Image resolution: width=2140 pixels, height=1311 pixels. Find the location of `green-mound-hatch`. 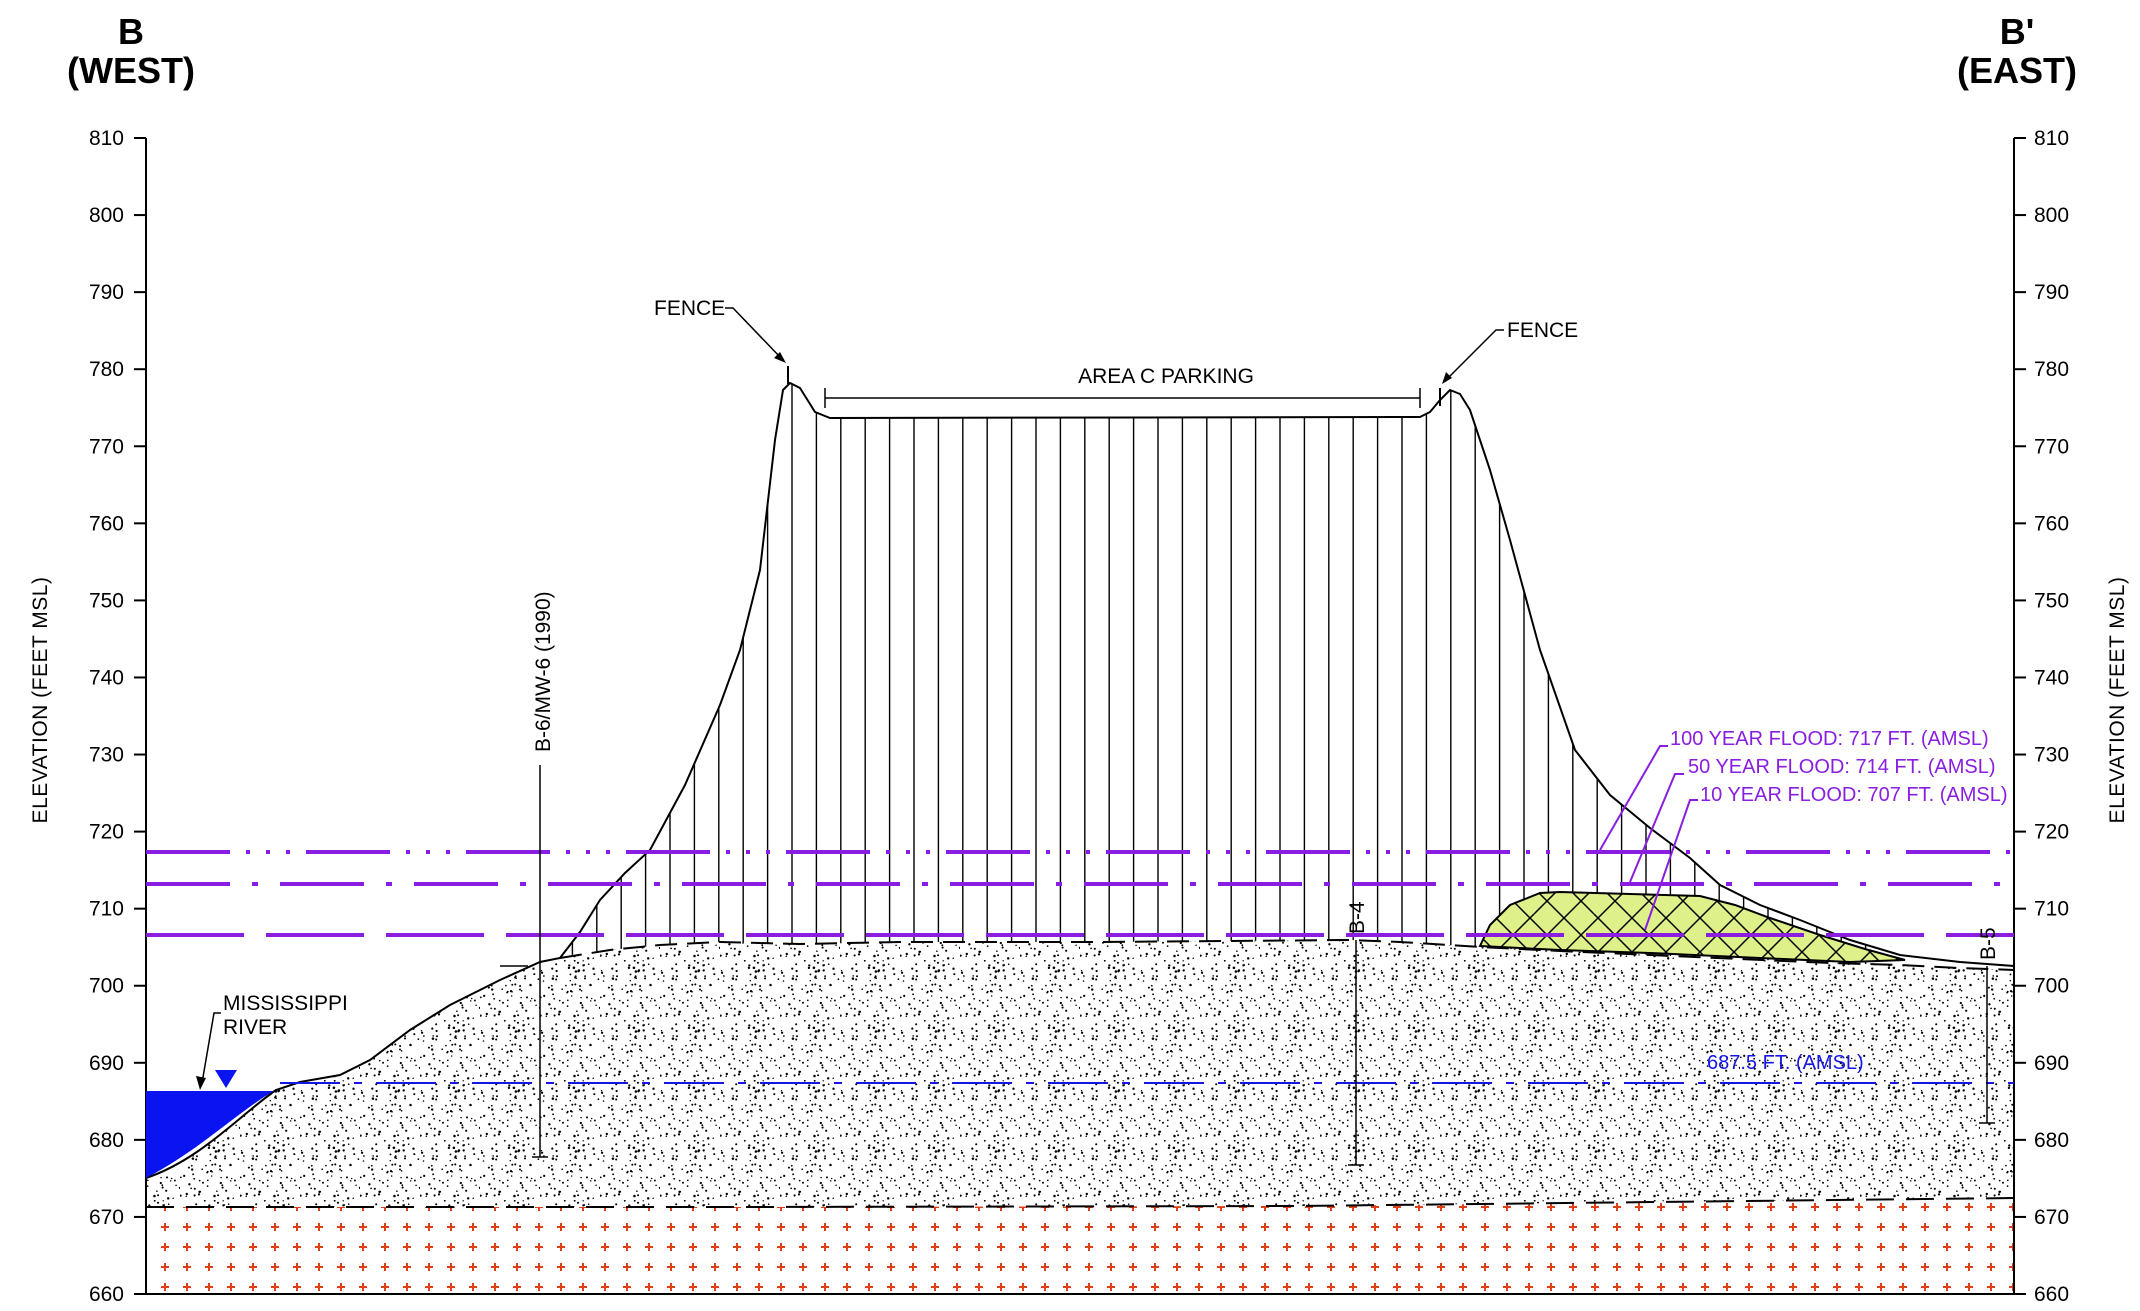

green-mound-hatch is located at coordinates (1692, 927).